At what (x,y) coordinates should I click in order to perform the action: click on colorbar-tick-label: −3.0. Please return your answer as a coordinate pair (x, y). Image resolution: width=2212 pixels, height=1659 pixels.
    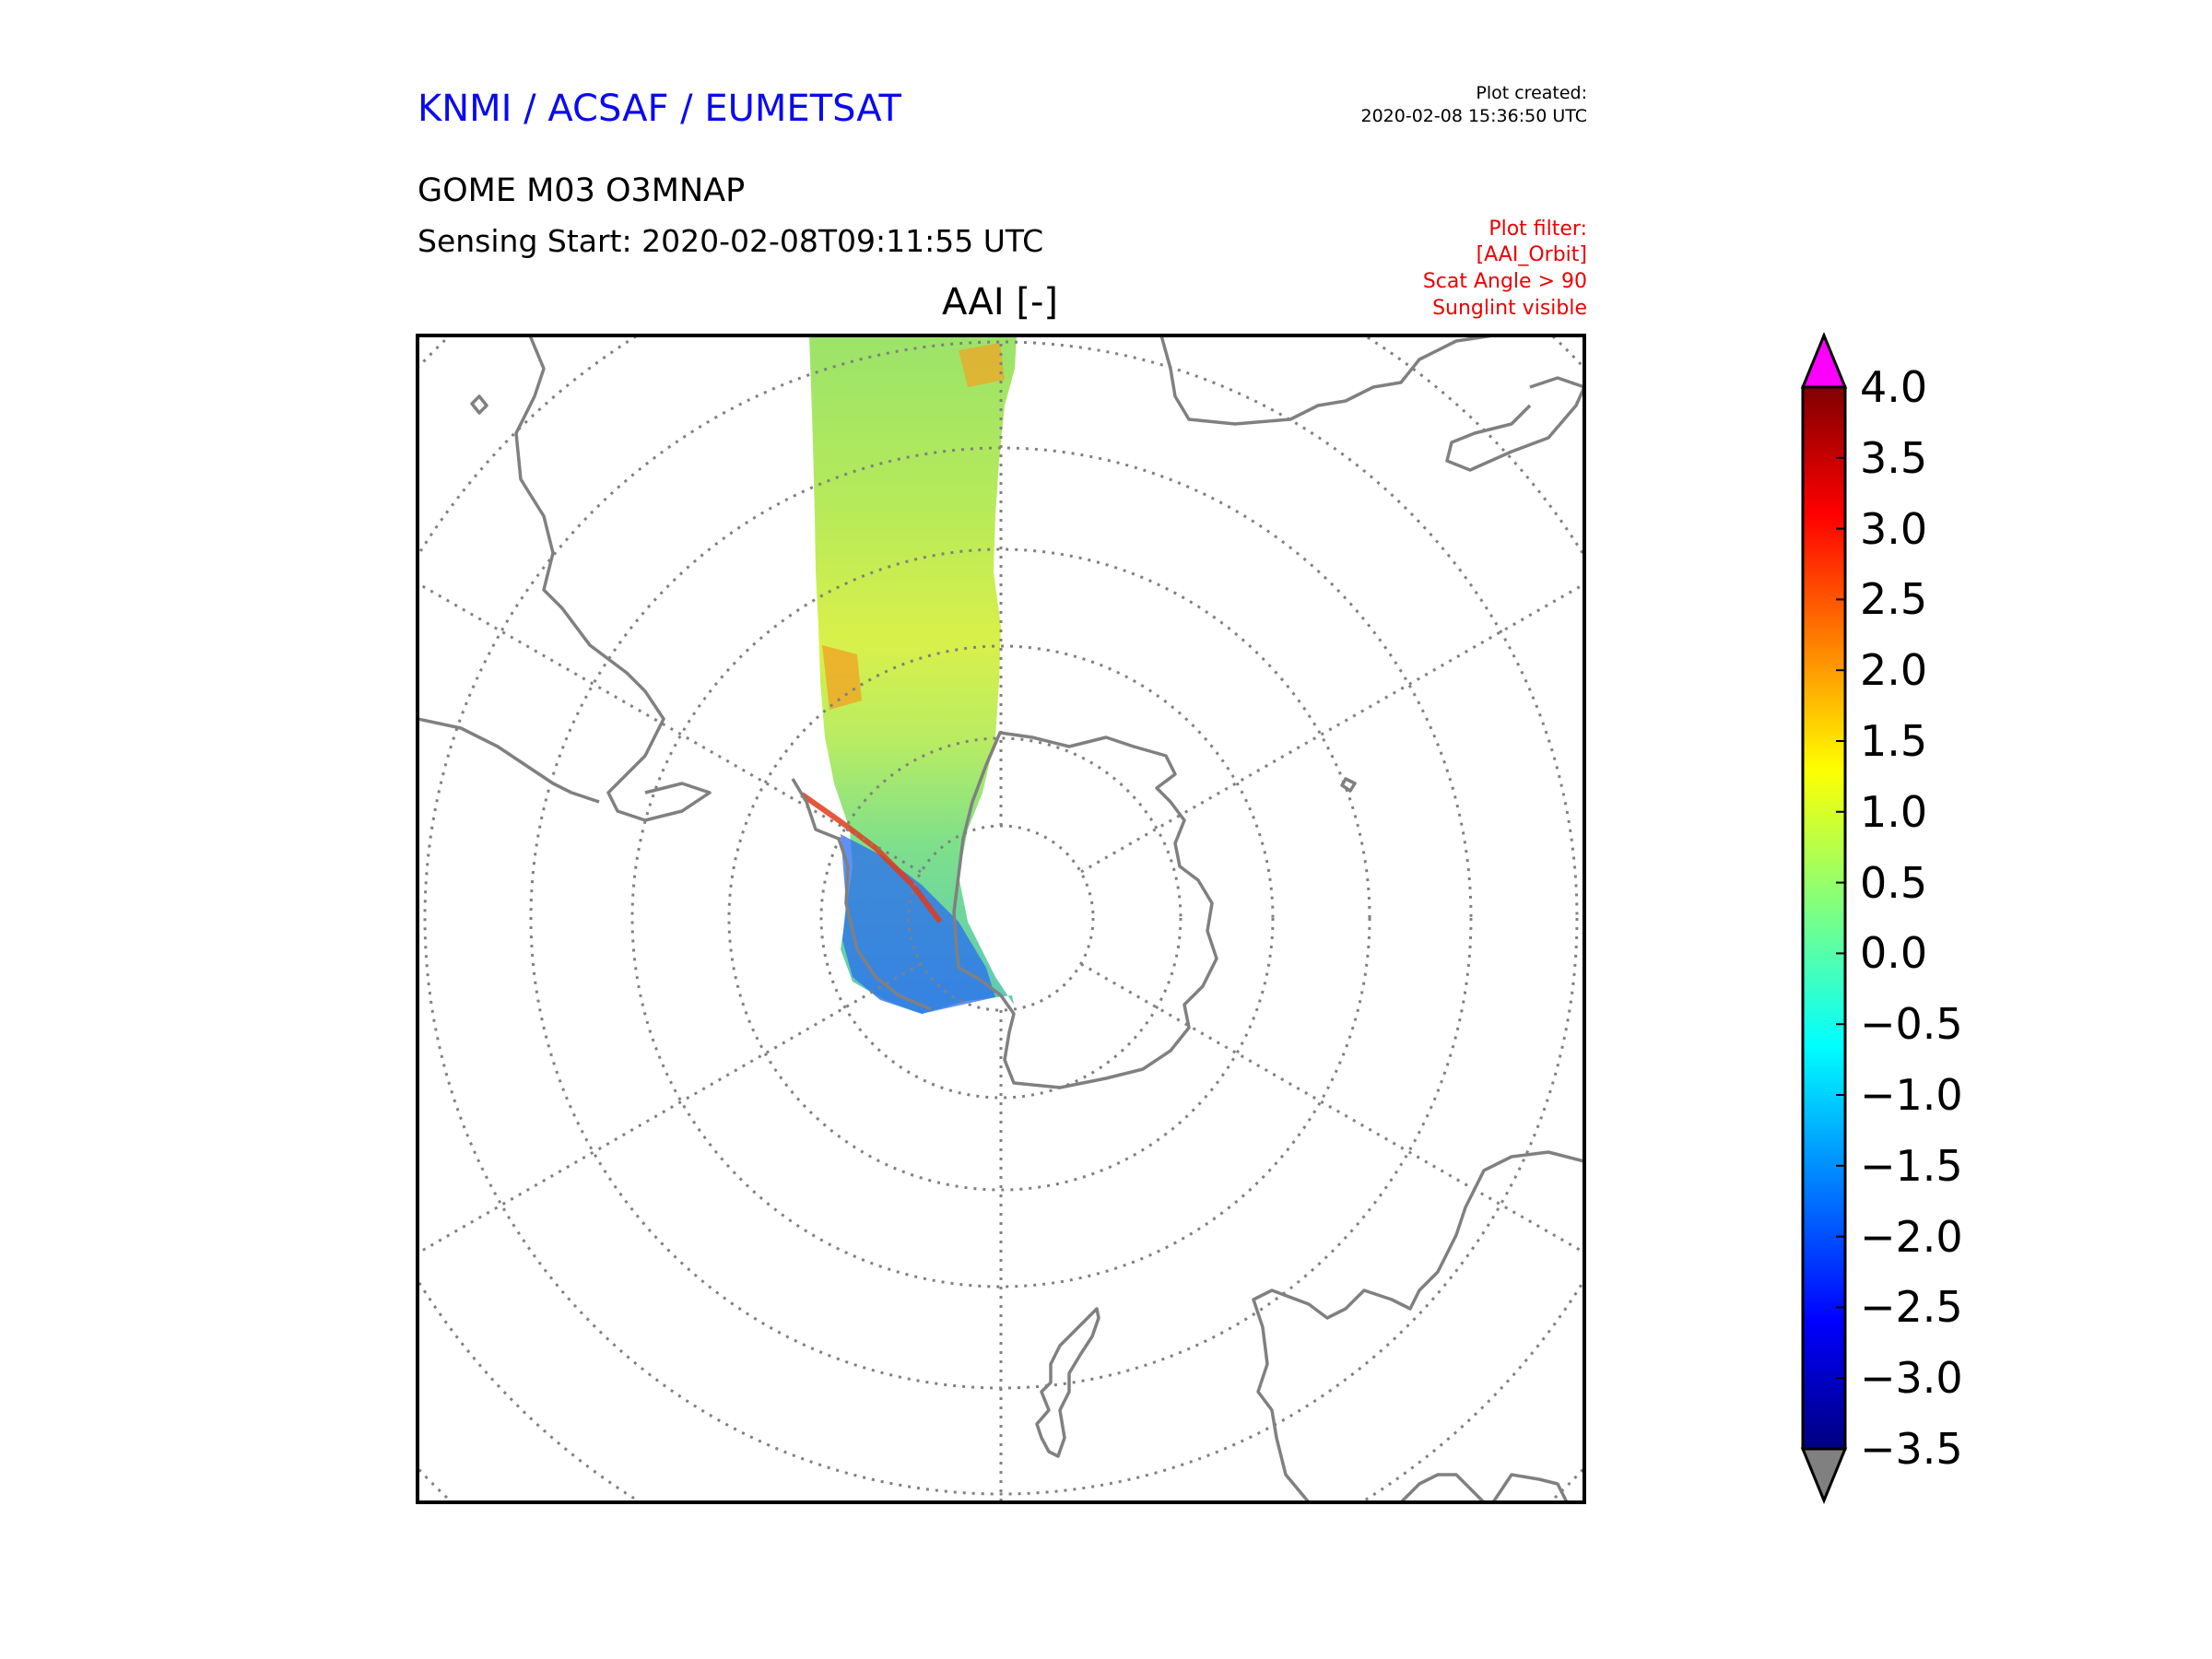
    Looking at the image, I should click on (1911, 1378).